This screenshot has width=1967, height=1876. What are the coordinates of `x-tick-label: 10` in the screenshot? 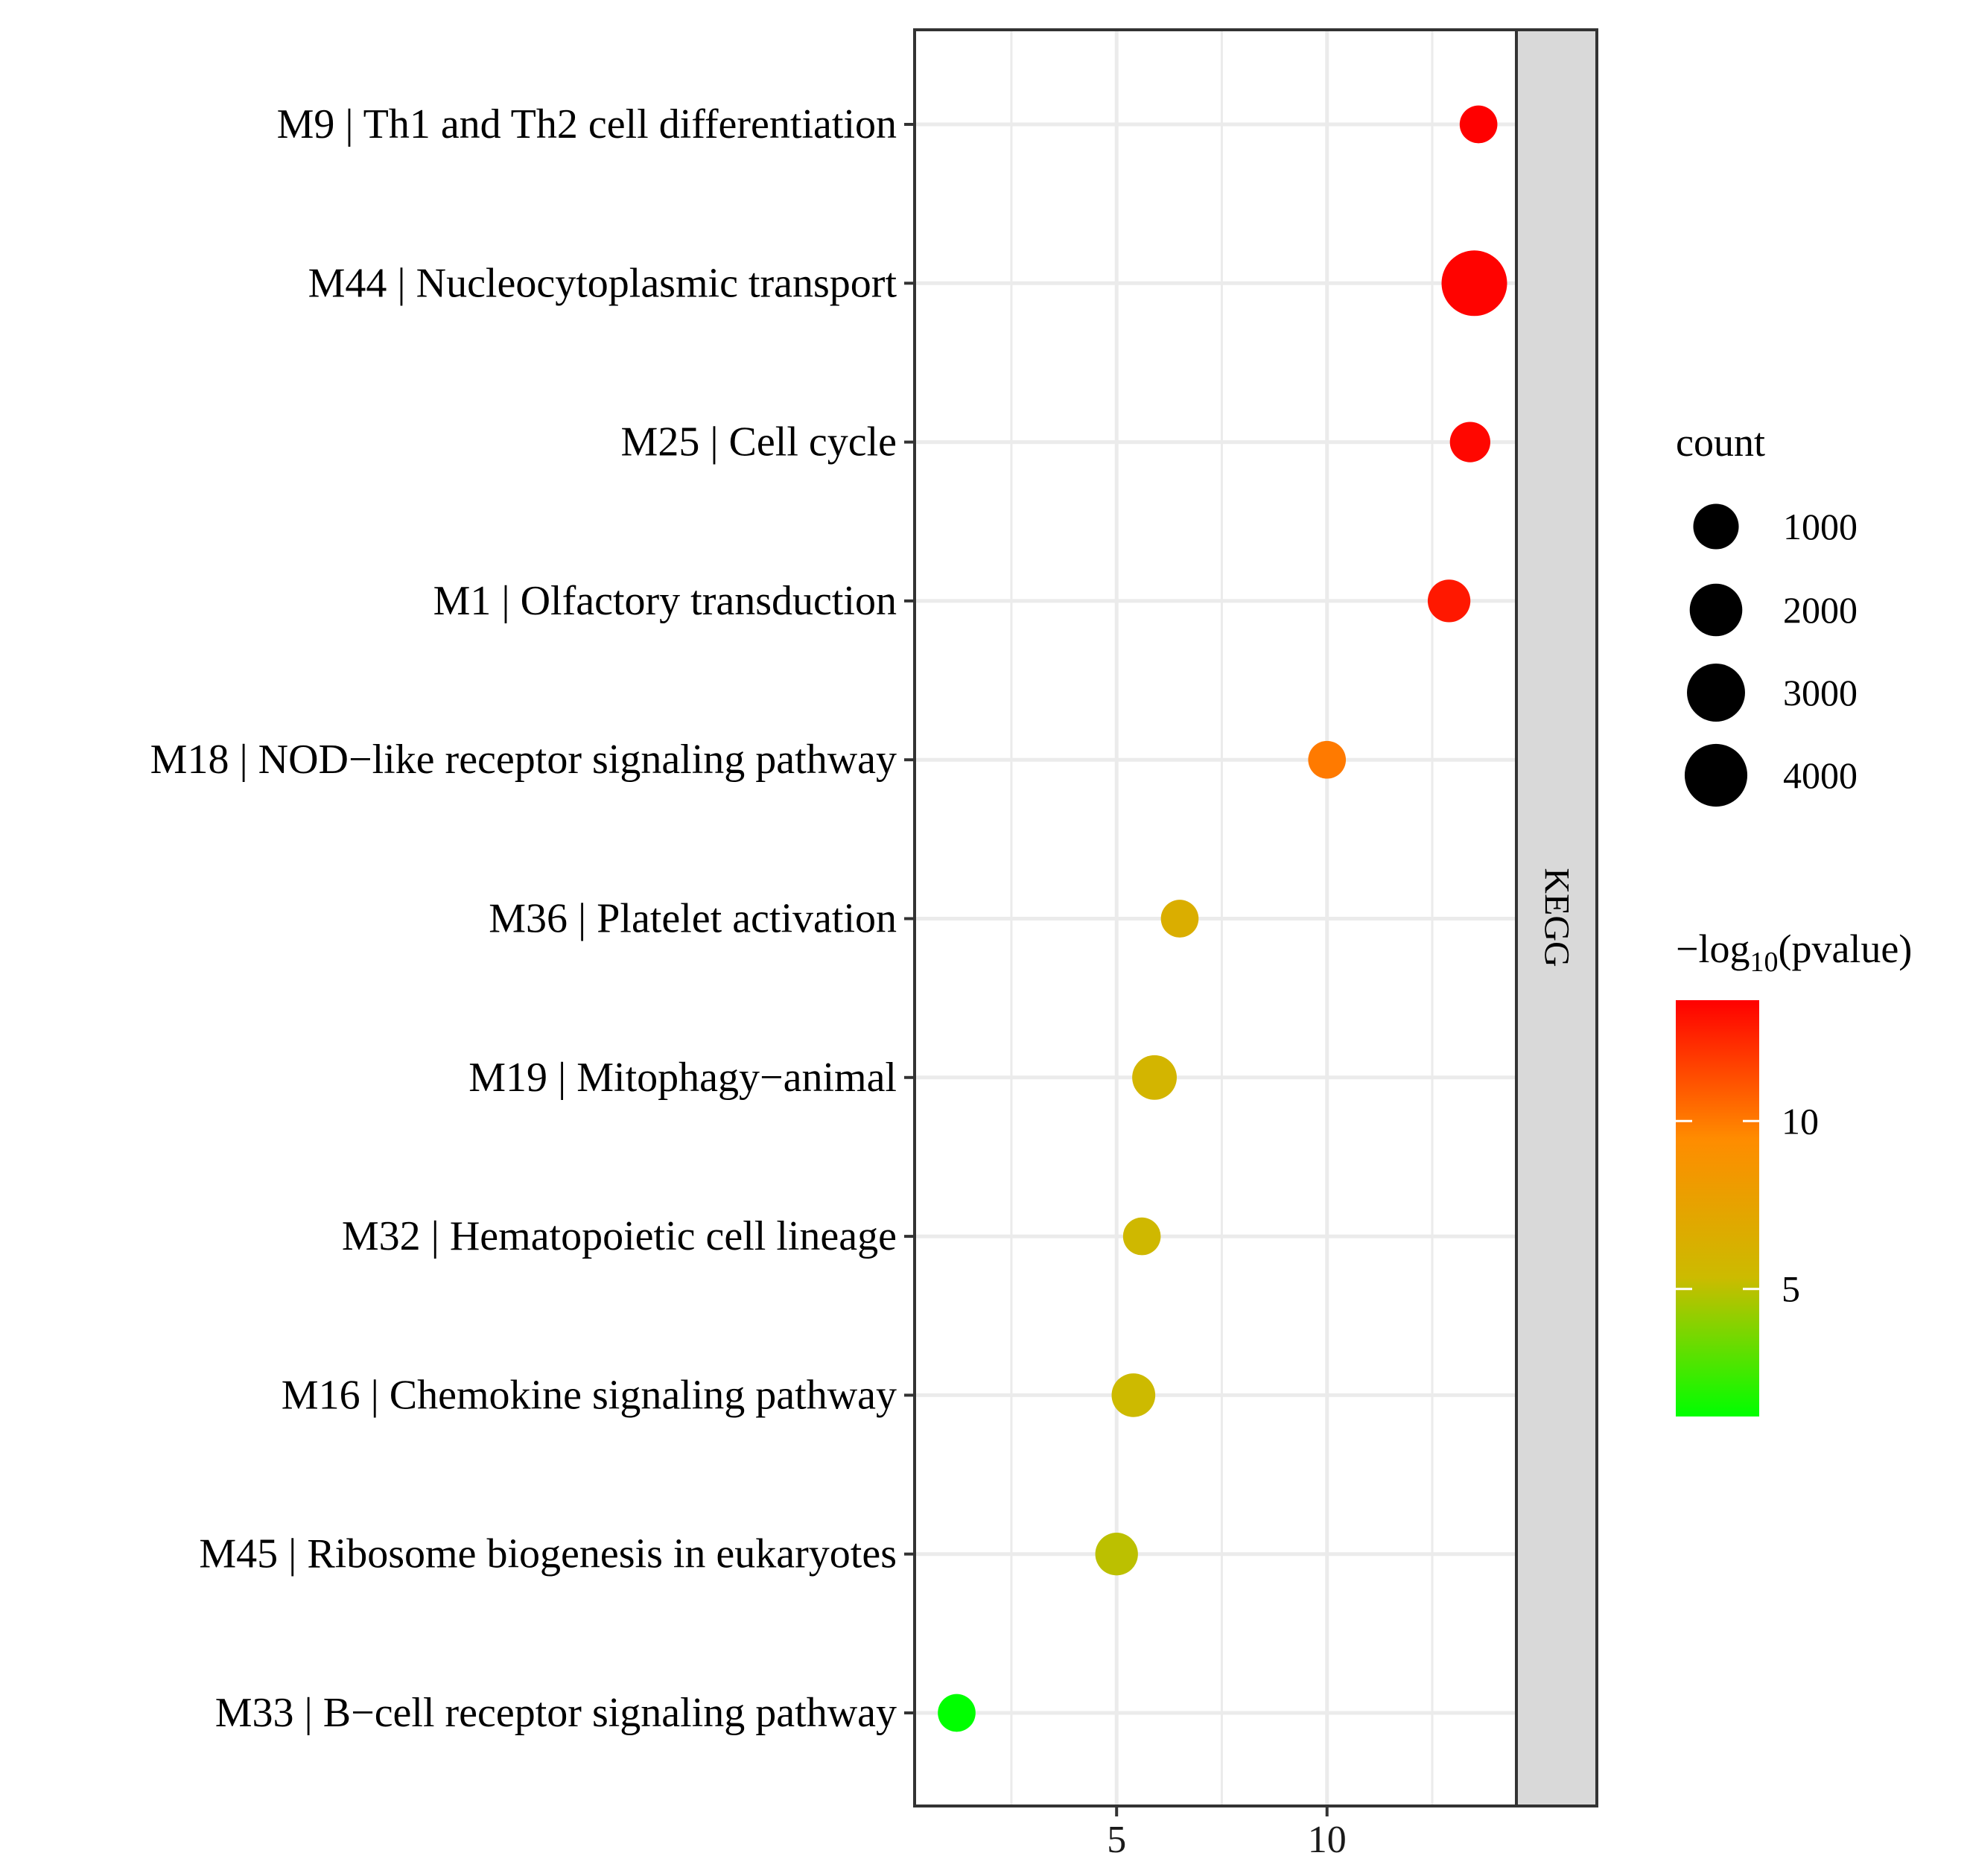 It's located at (1327, 1840).